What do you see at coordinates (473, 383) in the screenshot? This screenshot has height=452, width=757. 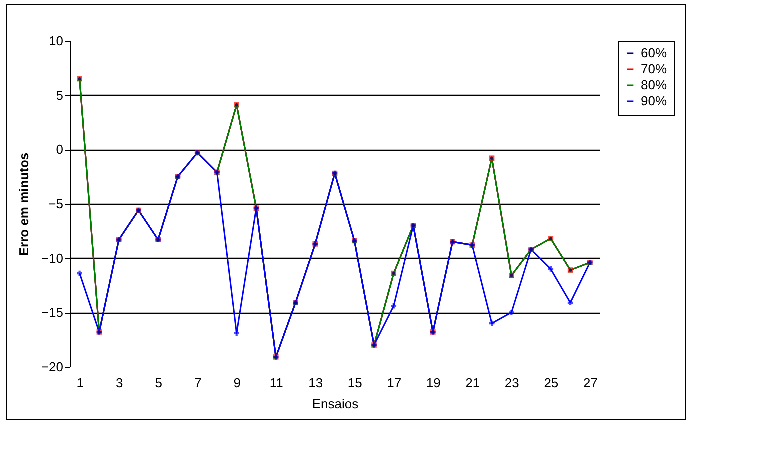 I see `x-tick-label: 21` at bounding box center [473, 383].